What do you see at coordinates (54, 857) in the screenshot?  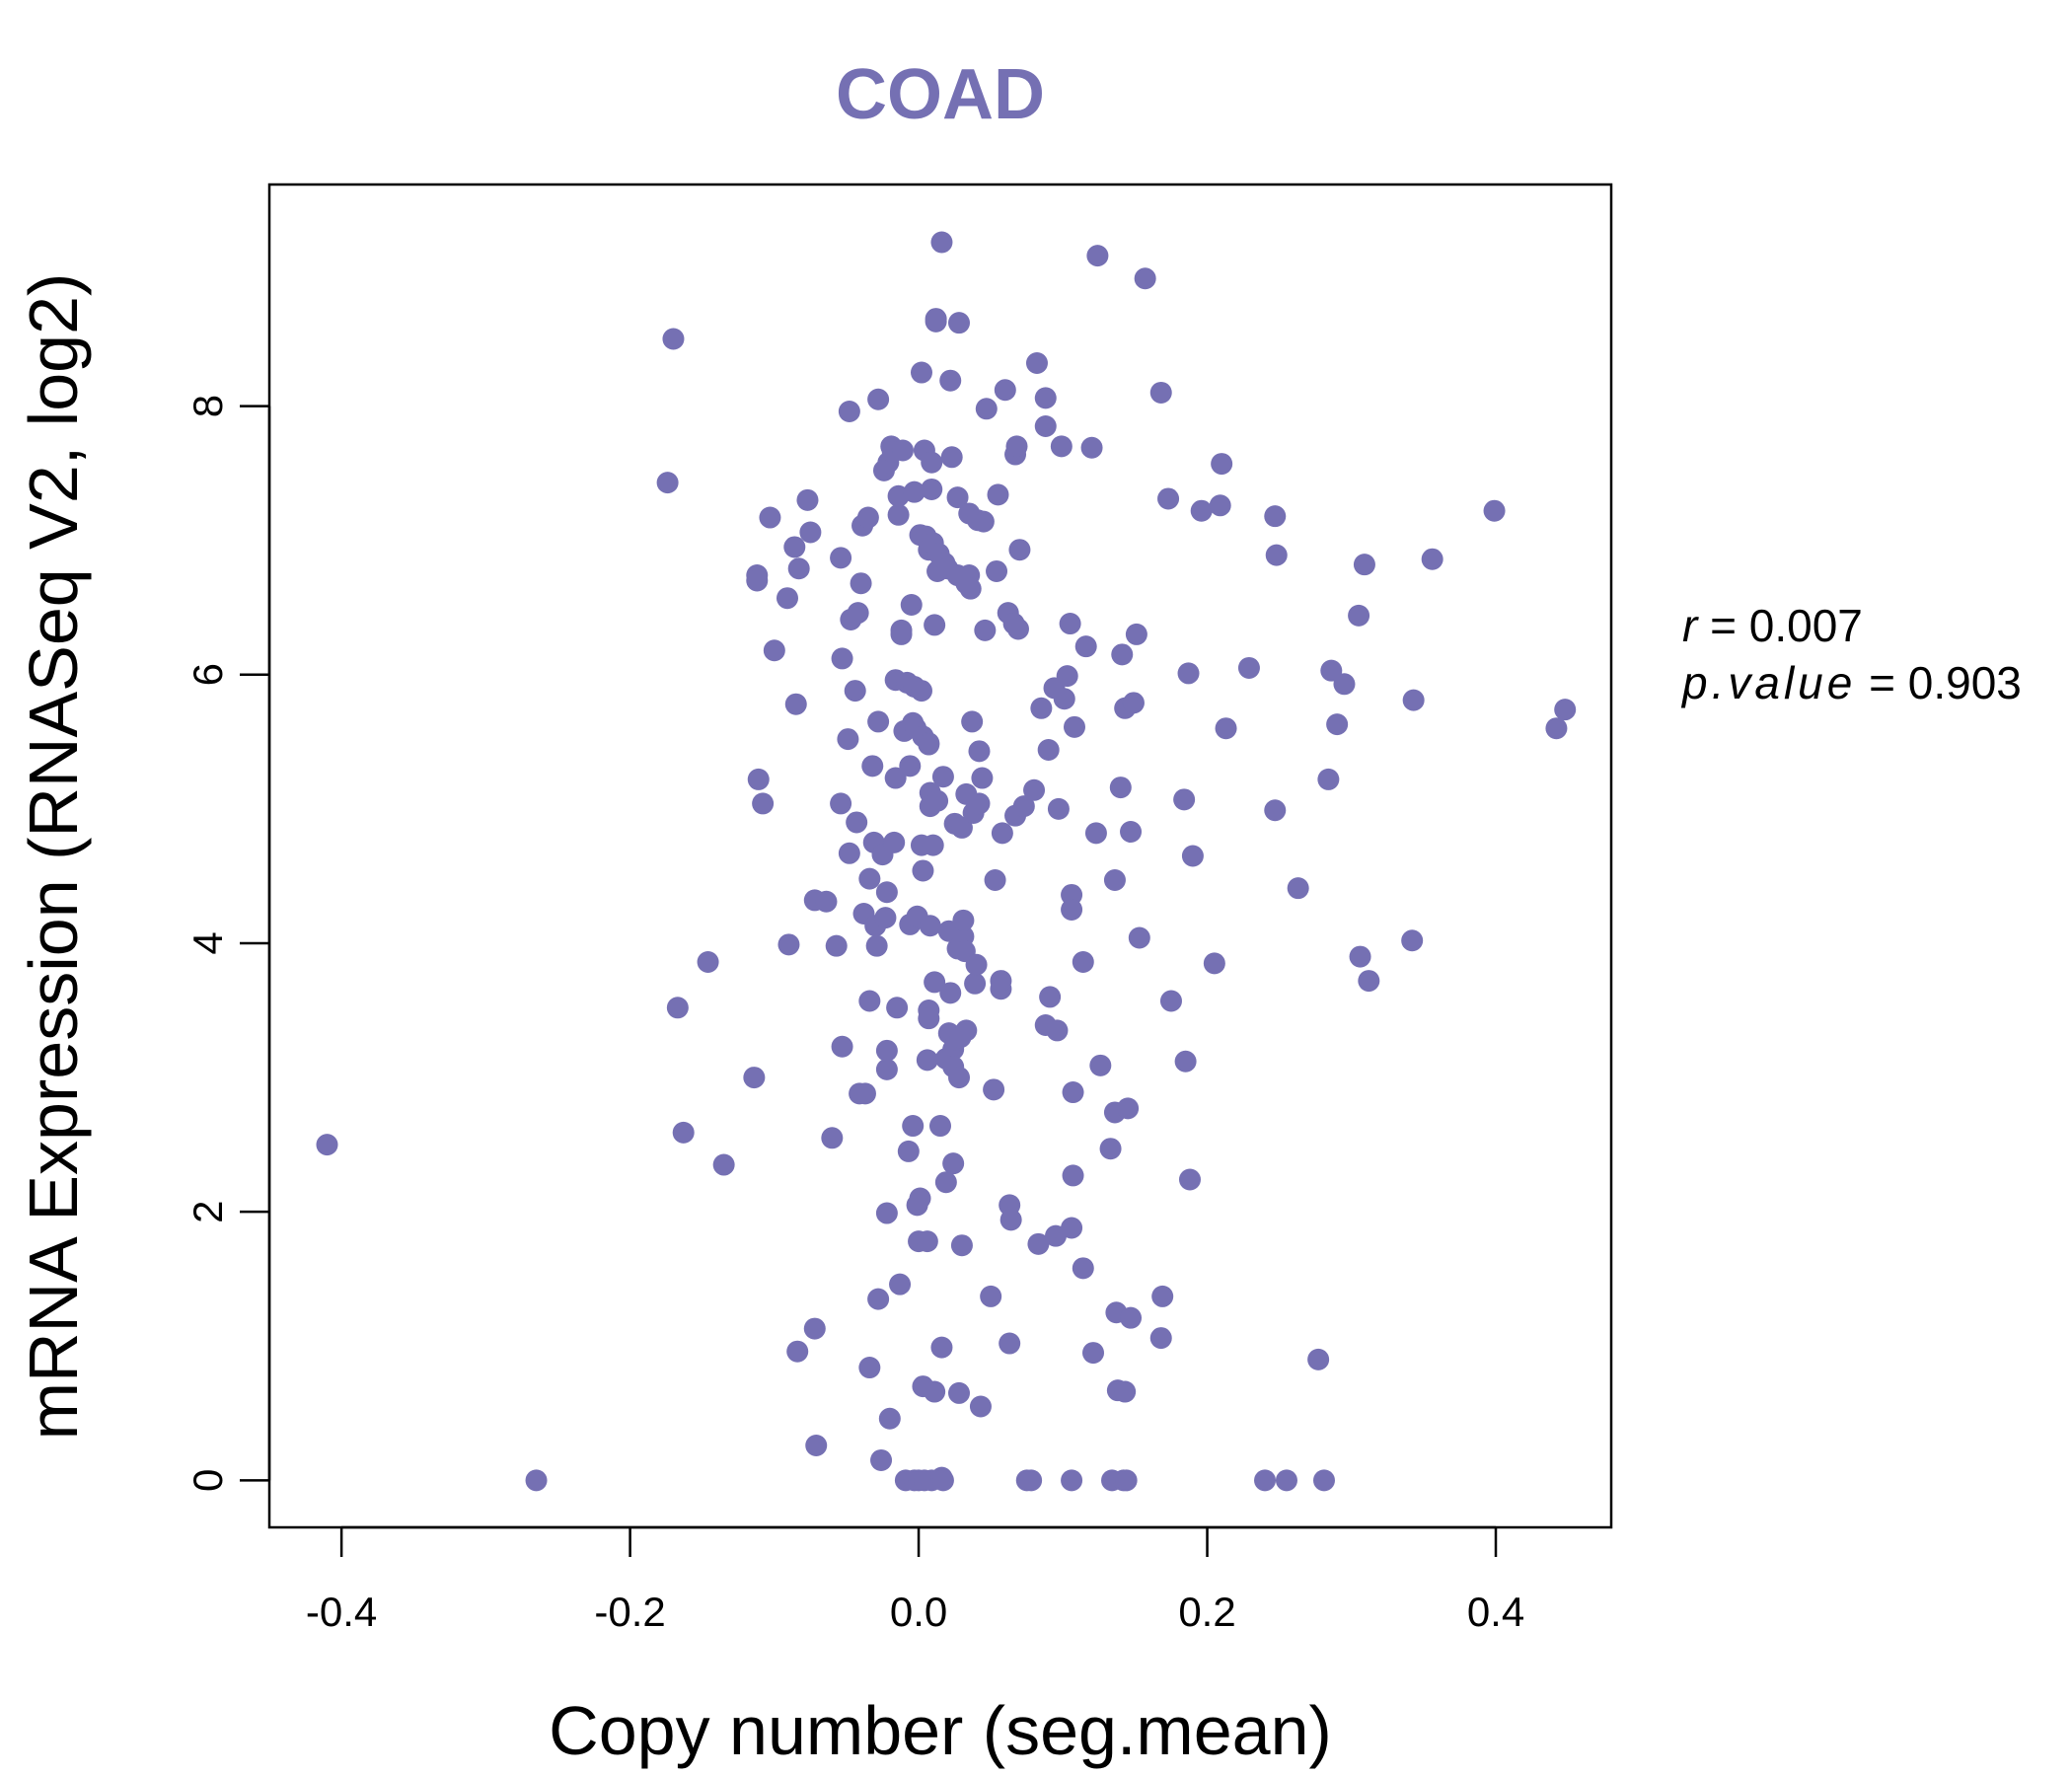 I see `y-axis-title: mRNA Expression (RNASeq V2, log2)` at bounding box center [54, 857].